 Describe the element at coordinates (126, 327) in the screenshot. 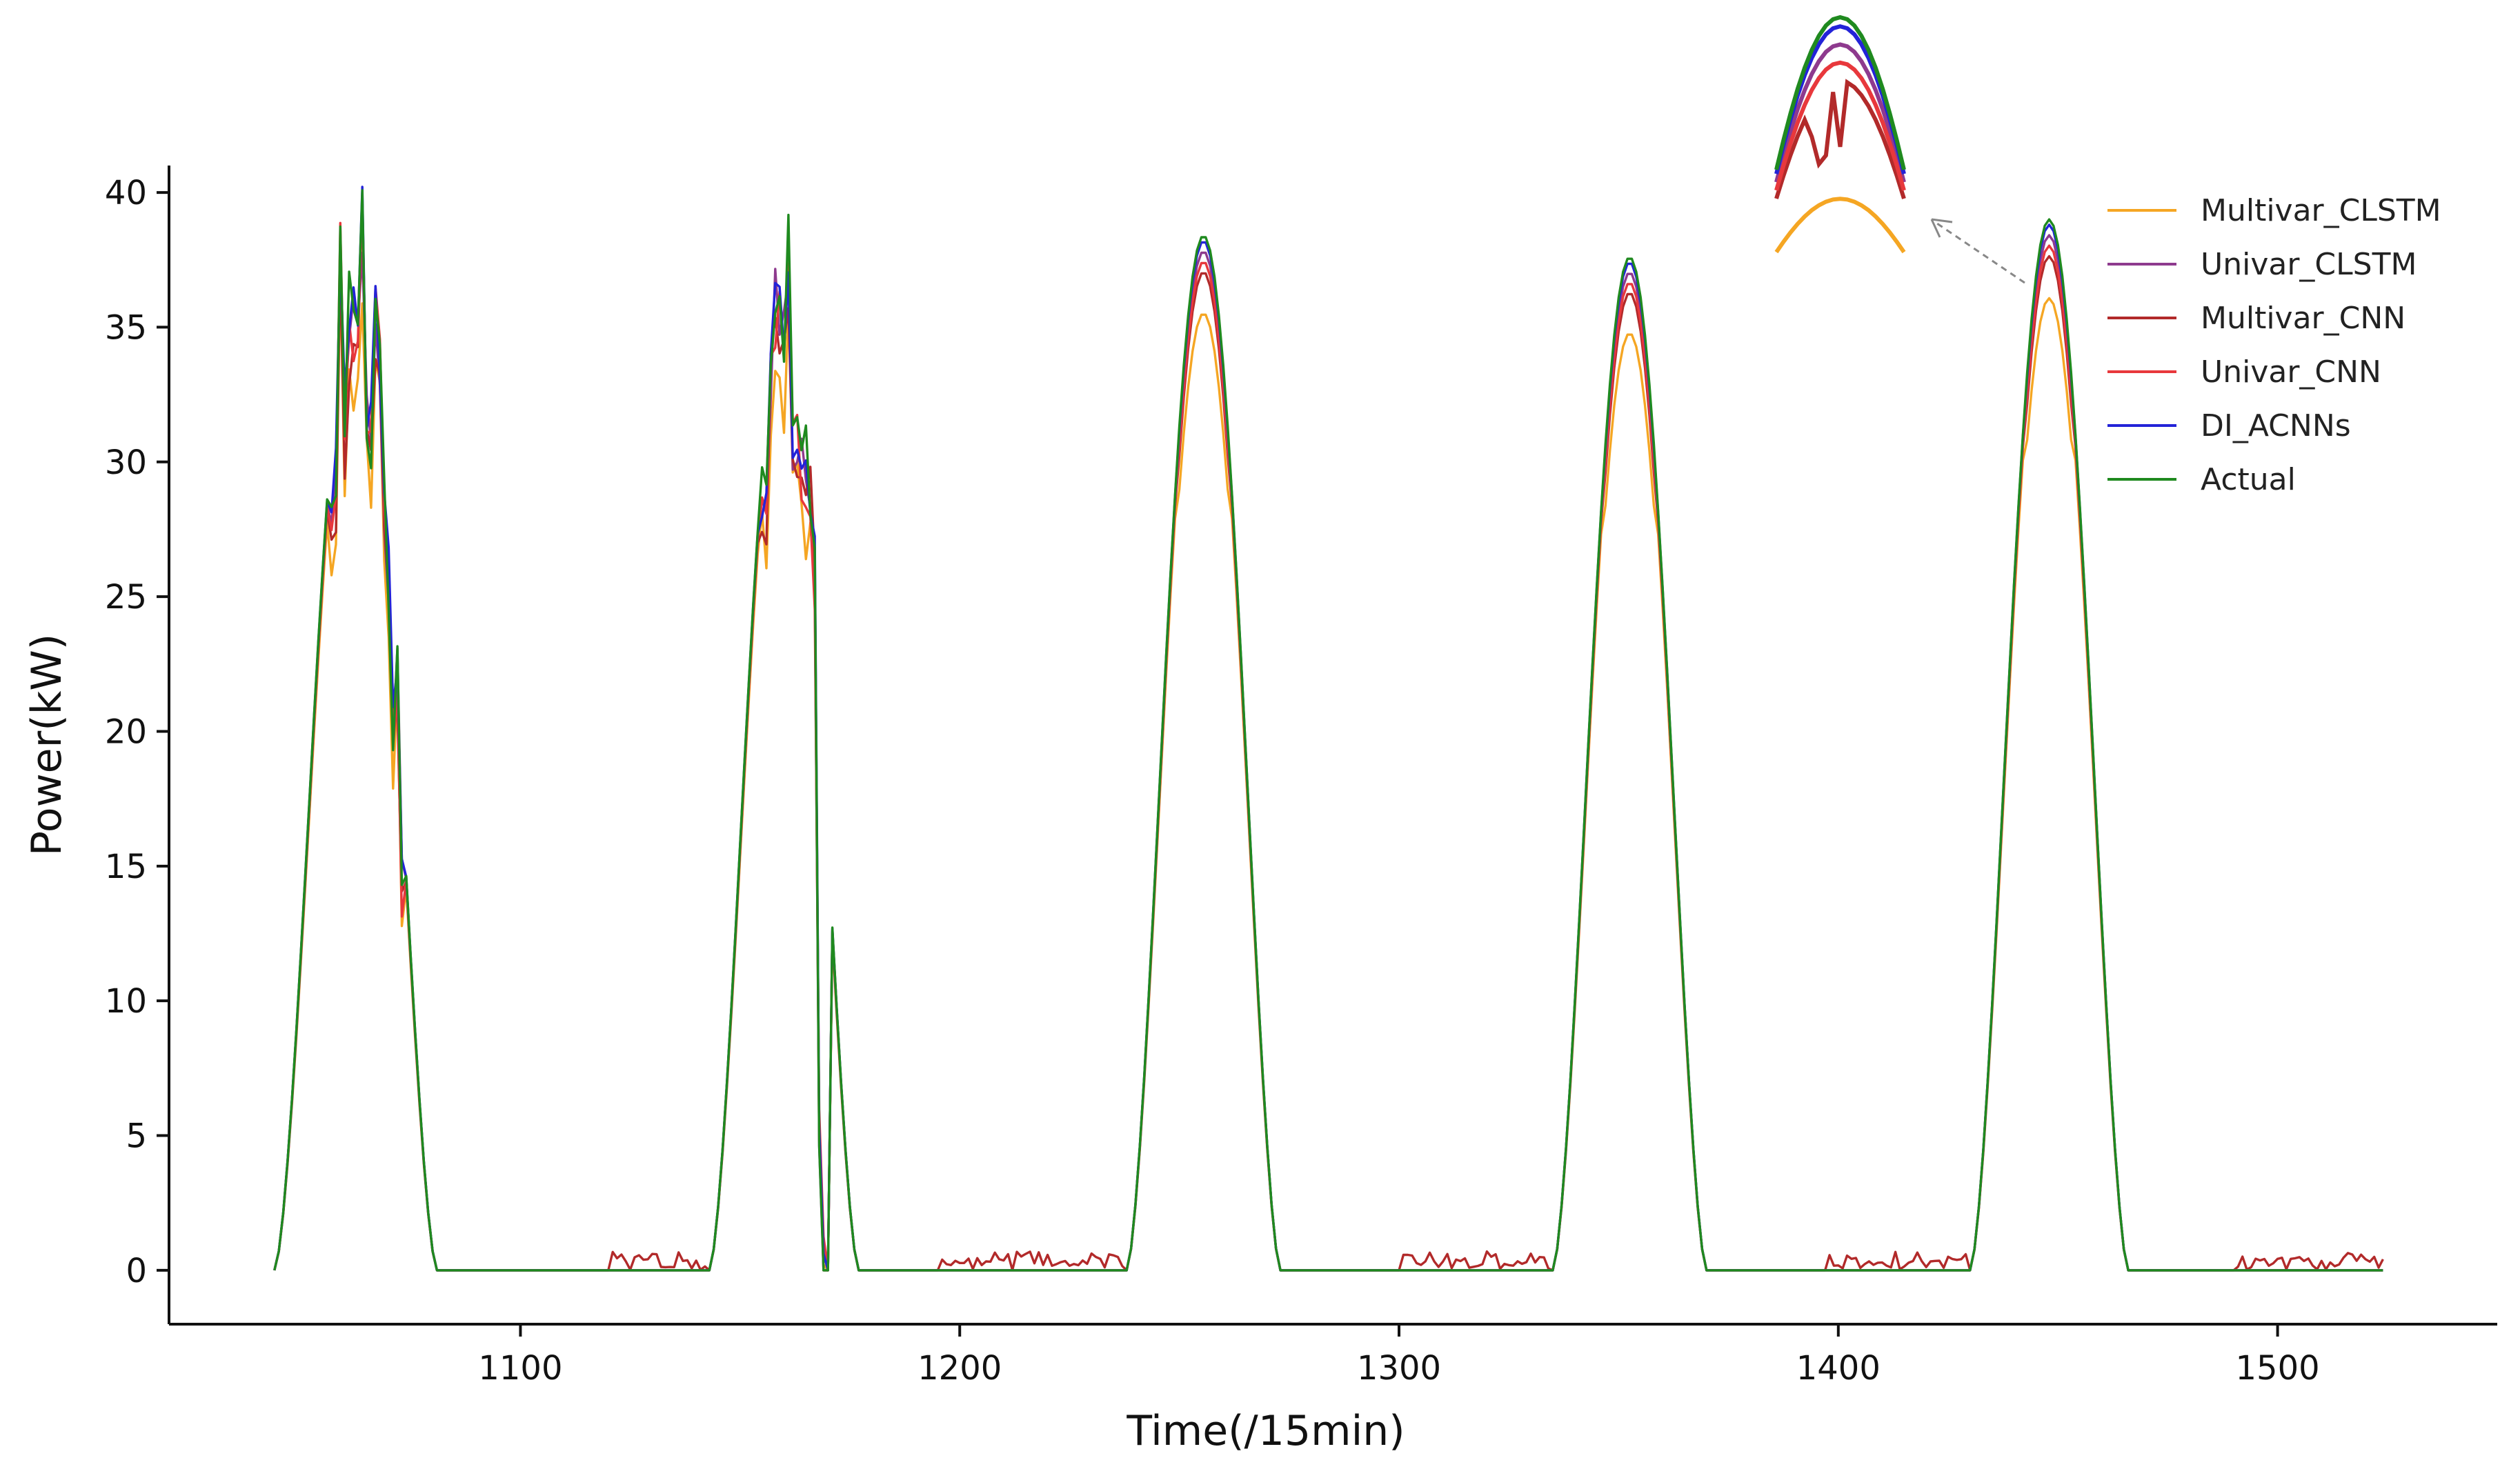

I see `y-tick-label: 35` at that location.